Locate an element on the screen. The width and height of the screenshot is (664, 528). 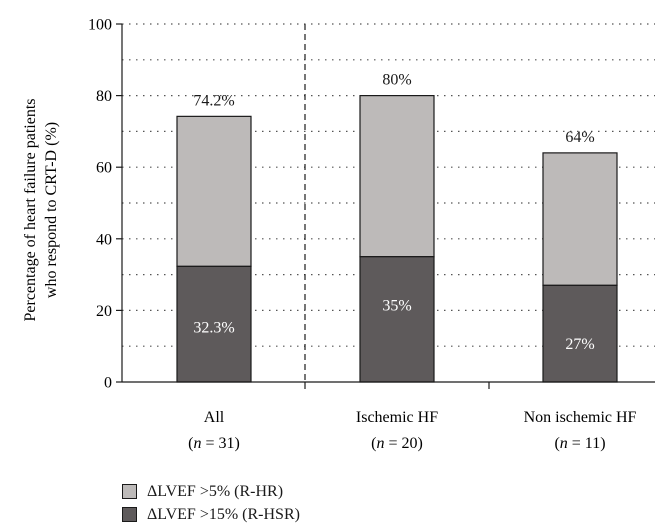
data-label-total: 64% is located at coordinates (579, 137).